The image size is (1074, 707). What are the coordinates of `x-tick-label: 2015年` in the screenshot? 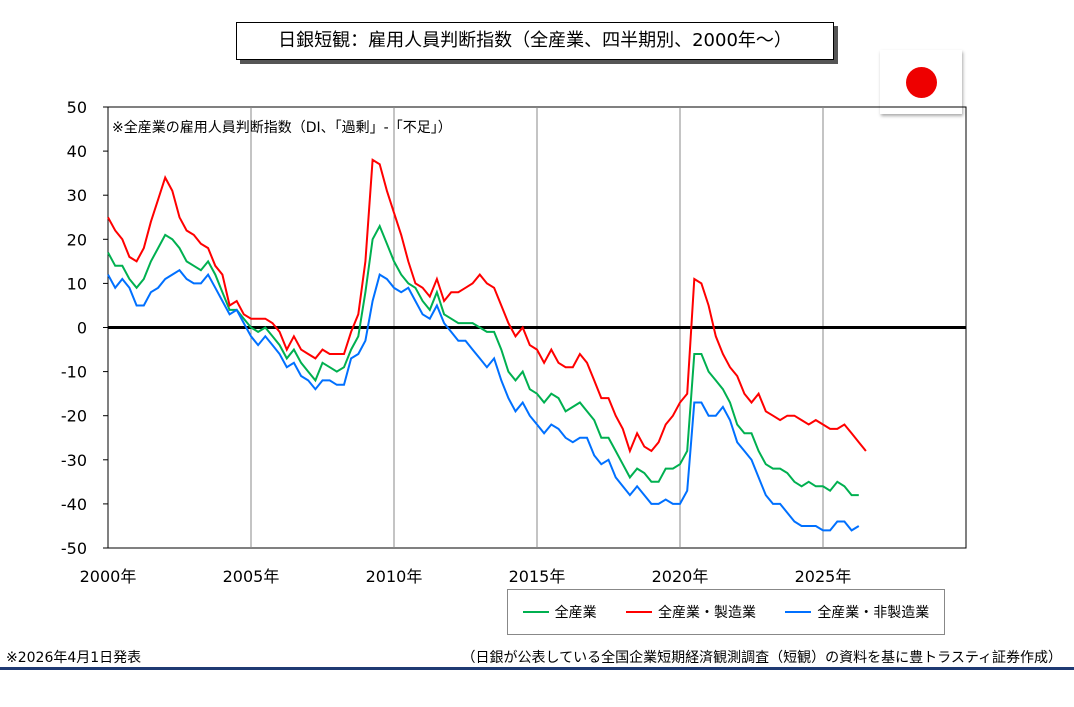 It's located at (537, 576).